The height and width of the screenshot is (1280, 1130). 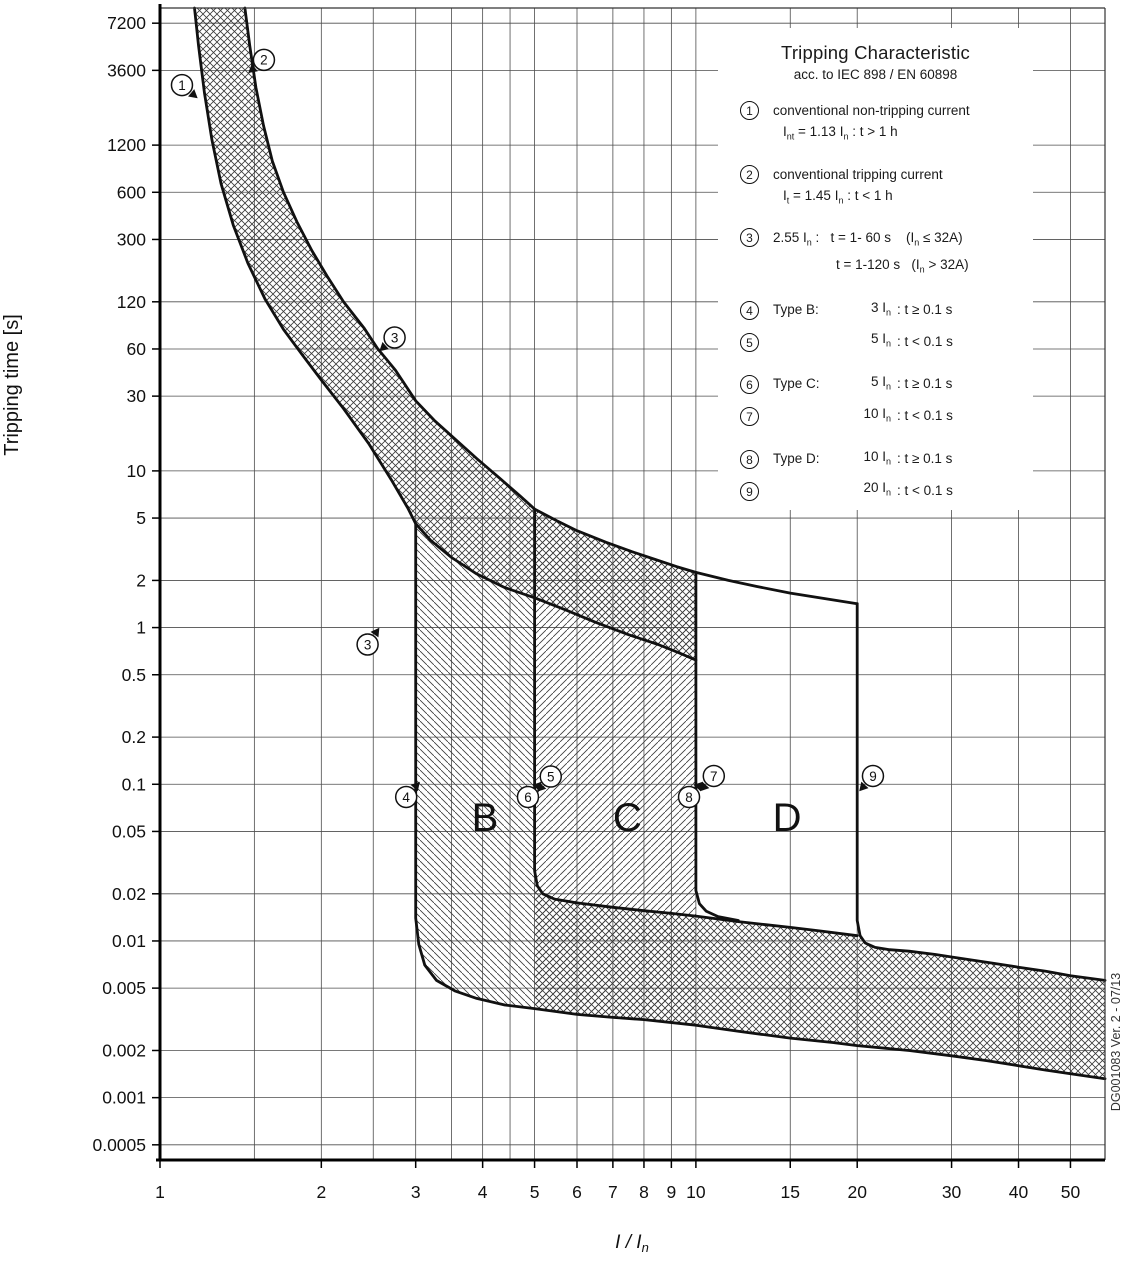 What do you see at coordinates (749, 417) in the screenshot?
I see `legend-item-number-circle: 7` at bounding box center [749, 417].